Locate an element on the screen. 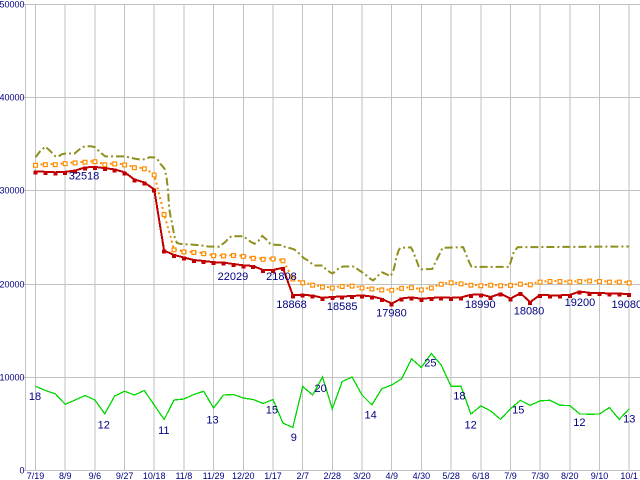  svg-text: 18585 is located at coordinates (342, 307).